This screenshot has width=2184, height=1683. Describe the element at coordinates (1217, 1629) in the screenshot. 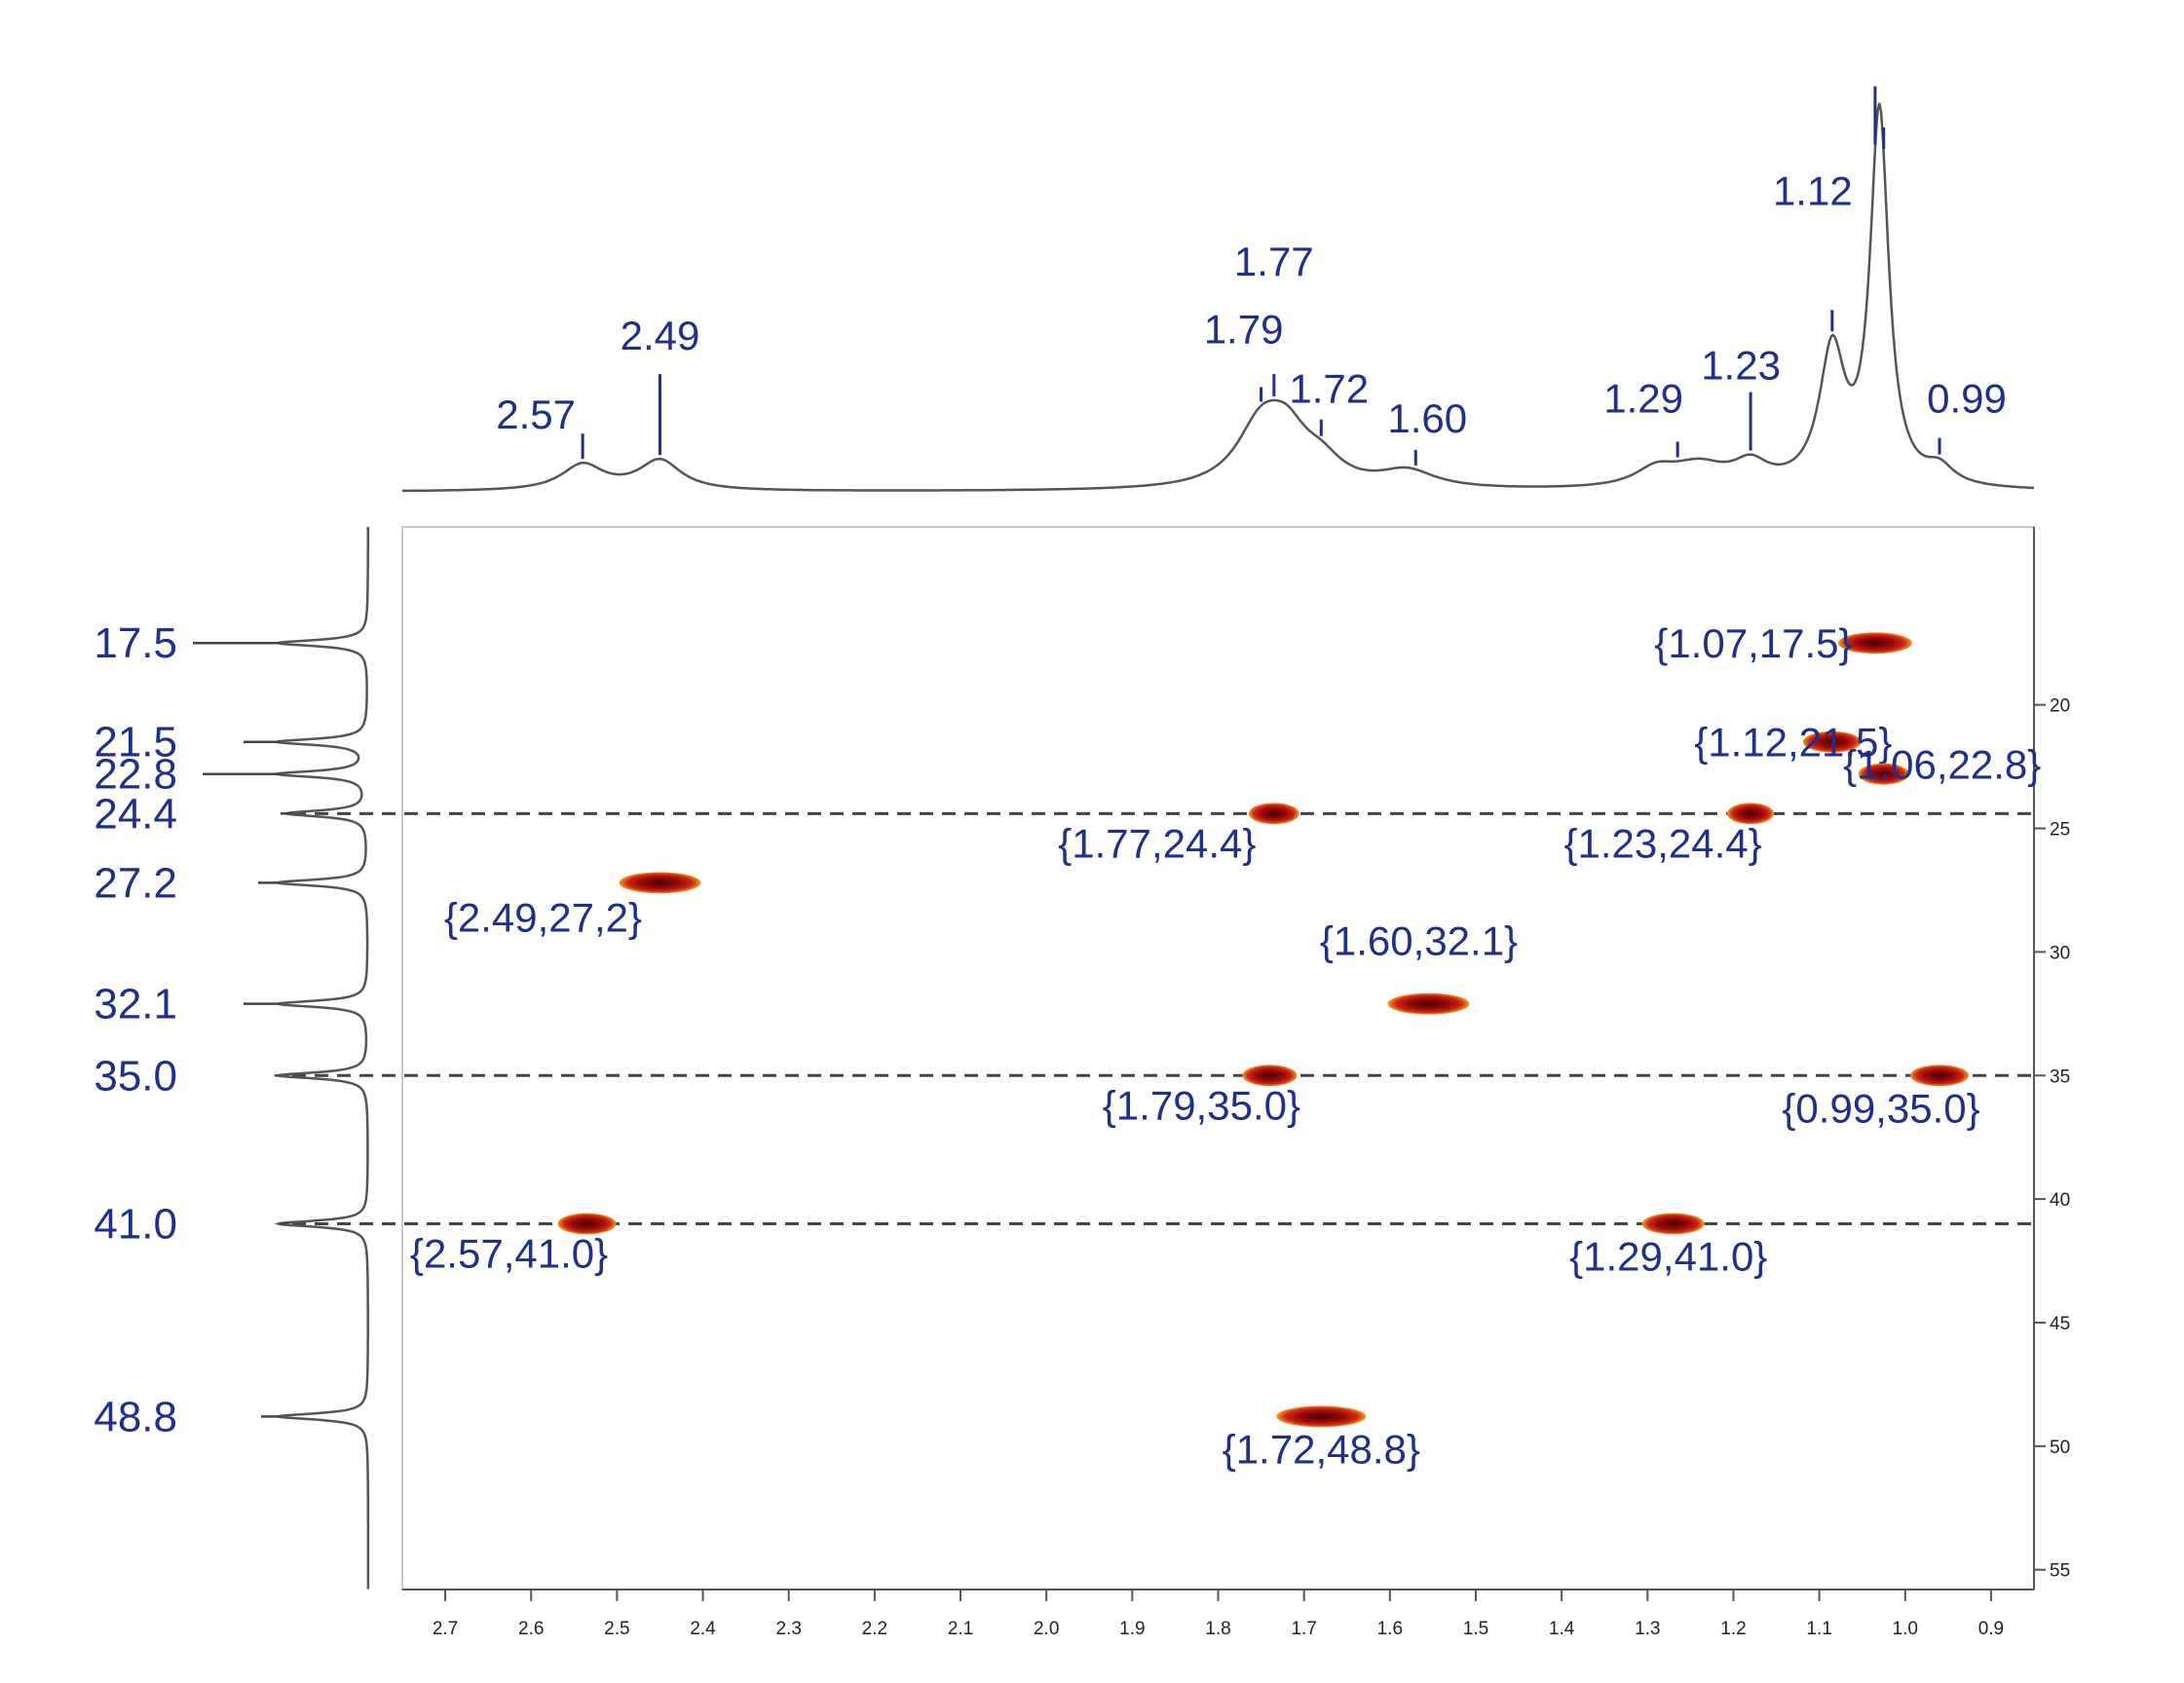

I see `x-tick-label: 1.8` at that location.